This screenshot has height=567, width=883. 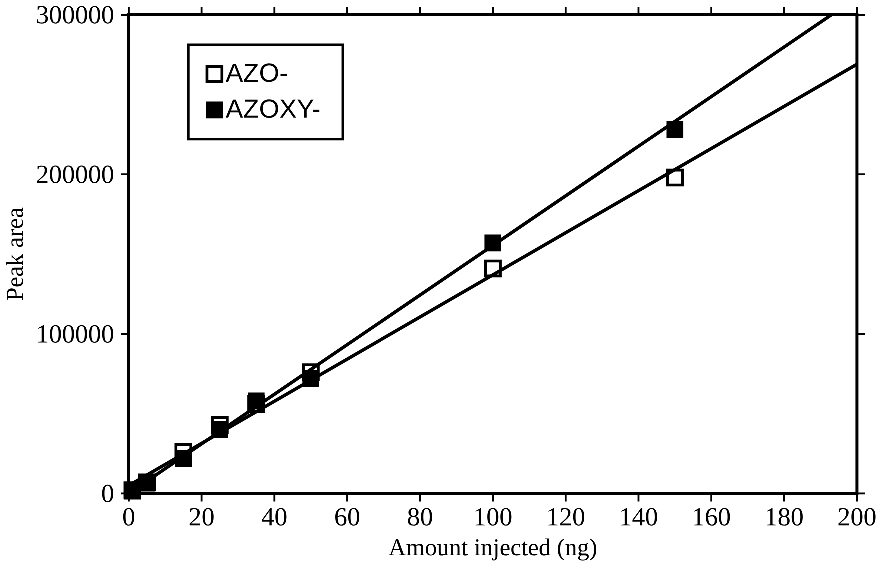 I want to click on x-axis-title: Amount injected (ng), so click(x=492, y=549).